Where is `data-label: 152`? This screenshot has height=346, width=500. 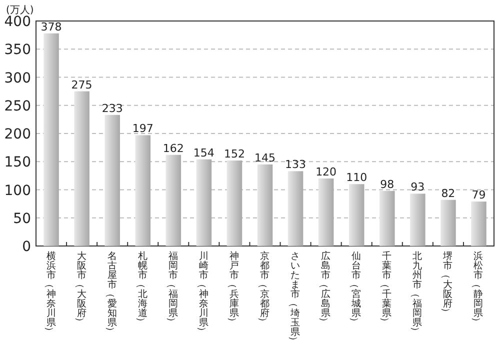
data-label: 152 is located at coordinates (234, 154).